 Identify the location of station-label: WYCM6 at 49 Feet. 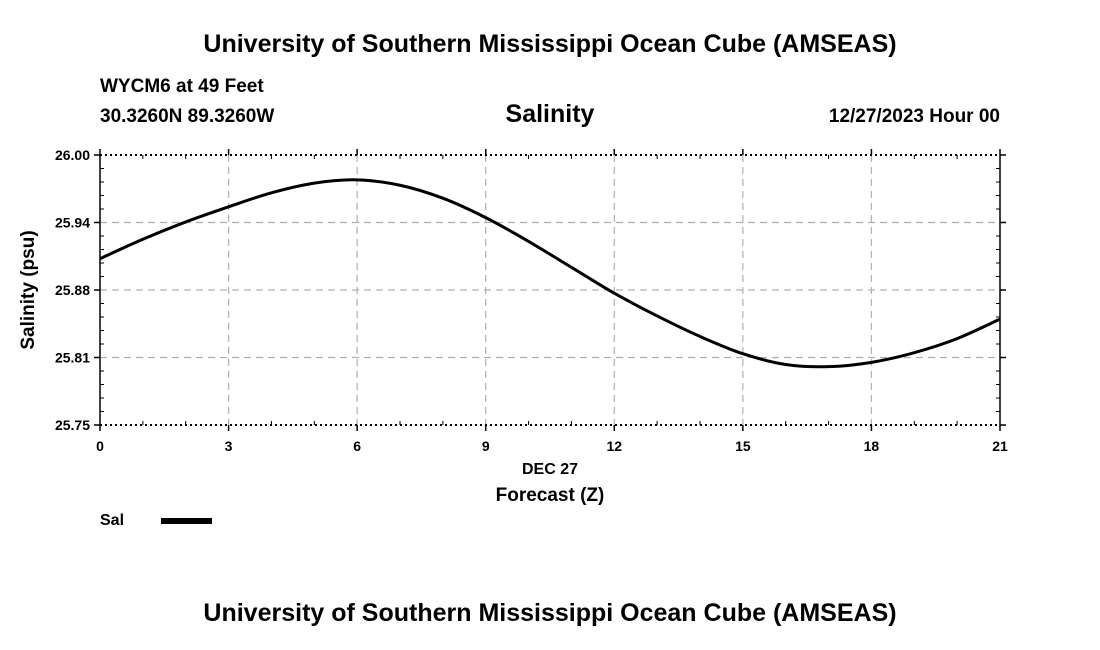
(182, 86).